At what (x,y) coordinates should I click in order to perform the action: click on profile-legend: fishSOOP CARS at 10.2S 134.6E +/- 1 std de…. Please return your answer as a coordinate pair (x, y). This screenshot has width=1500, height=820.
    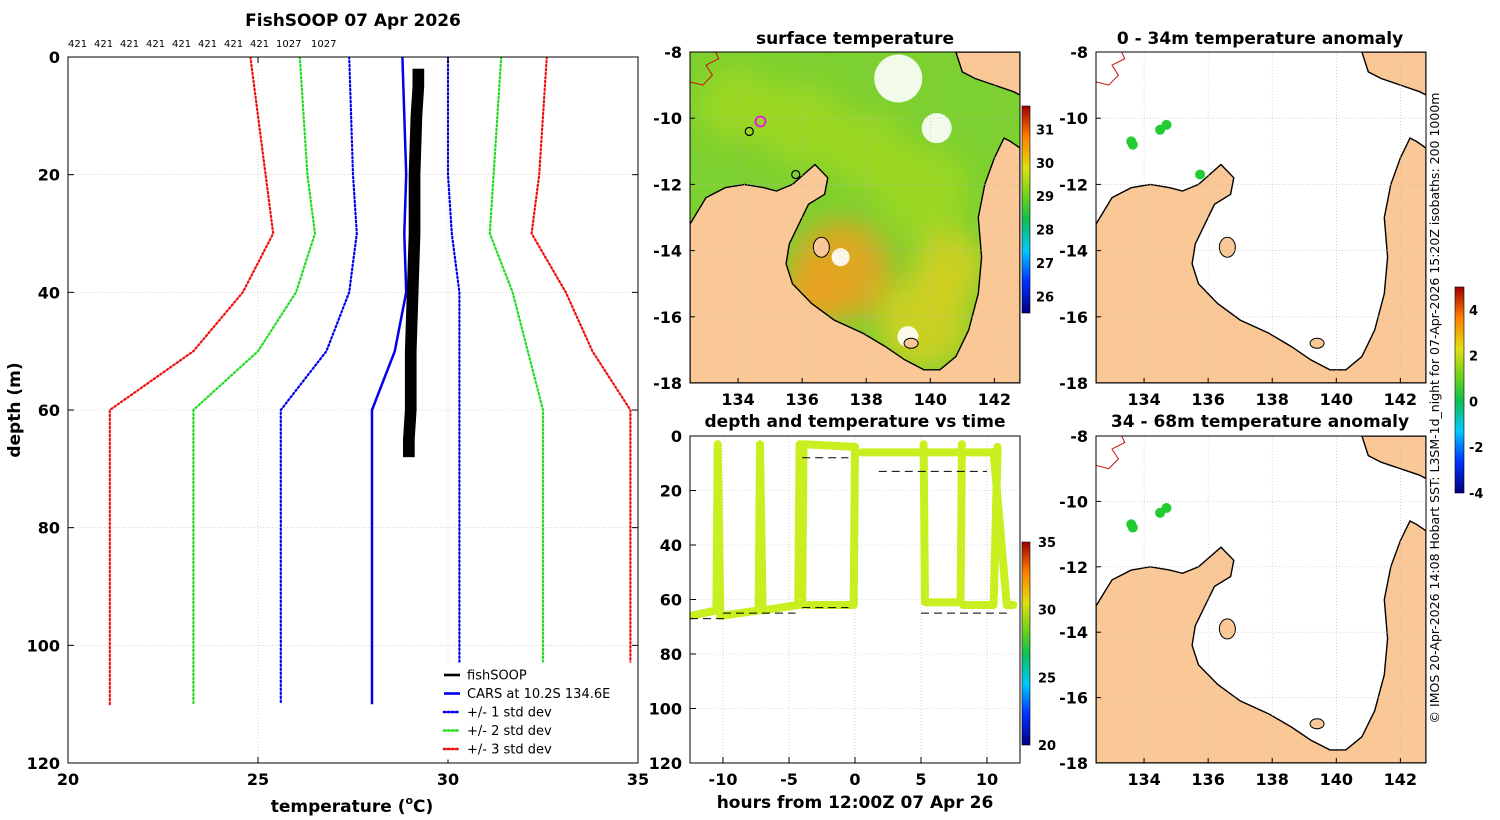
    Looking at the image, I should click on (536, 711).